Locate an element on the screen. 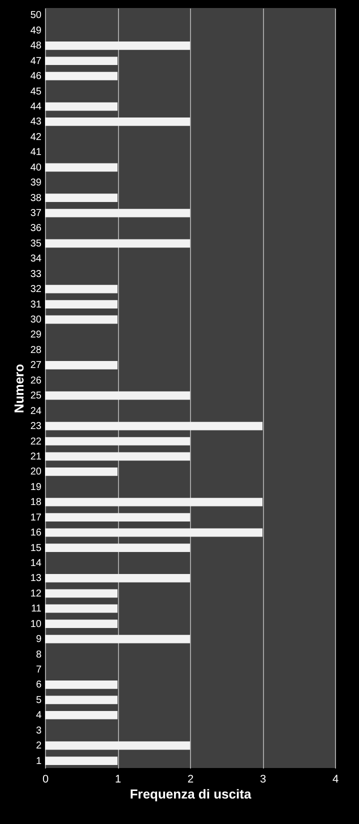  y-tick-label: 28 is located at coordinates (36, 350).